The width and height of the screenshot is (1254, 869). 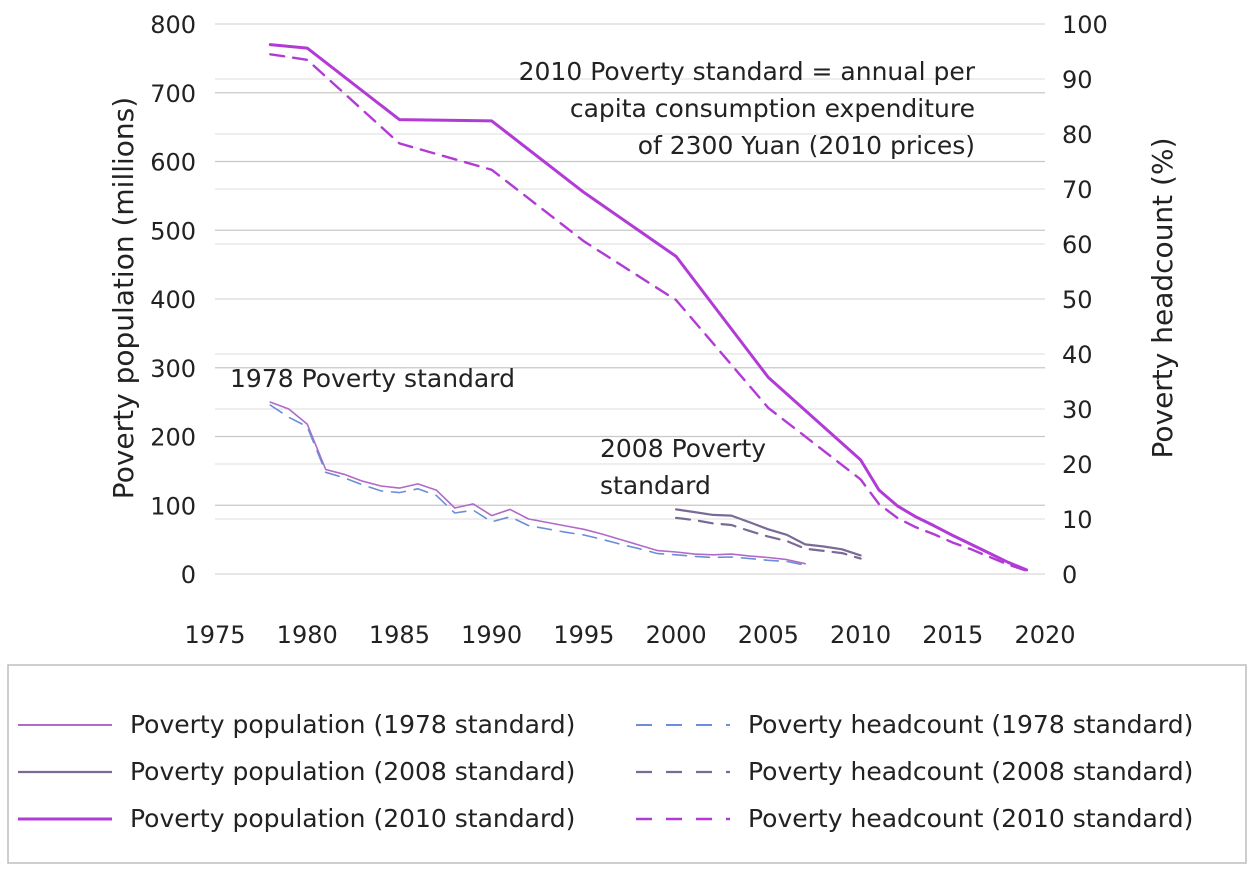 What do you see at coordinates (352, 771) in the screenshot?
I see `legend-label-2: Poverty population (2008 standard)` at bounding box center [352, 771].